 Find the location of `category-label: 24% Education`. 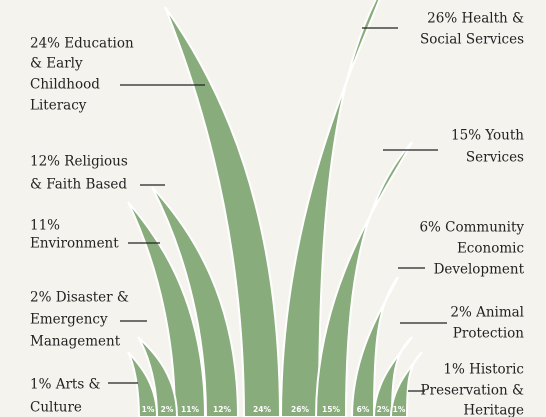

category-label: 24% Education is located at coordinates (82, 44).